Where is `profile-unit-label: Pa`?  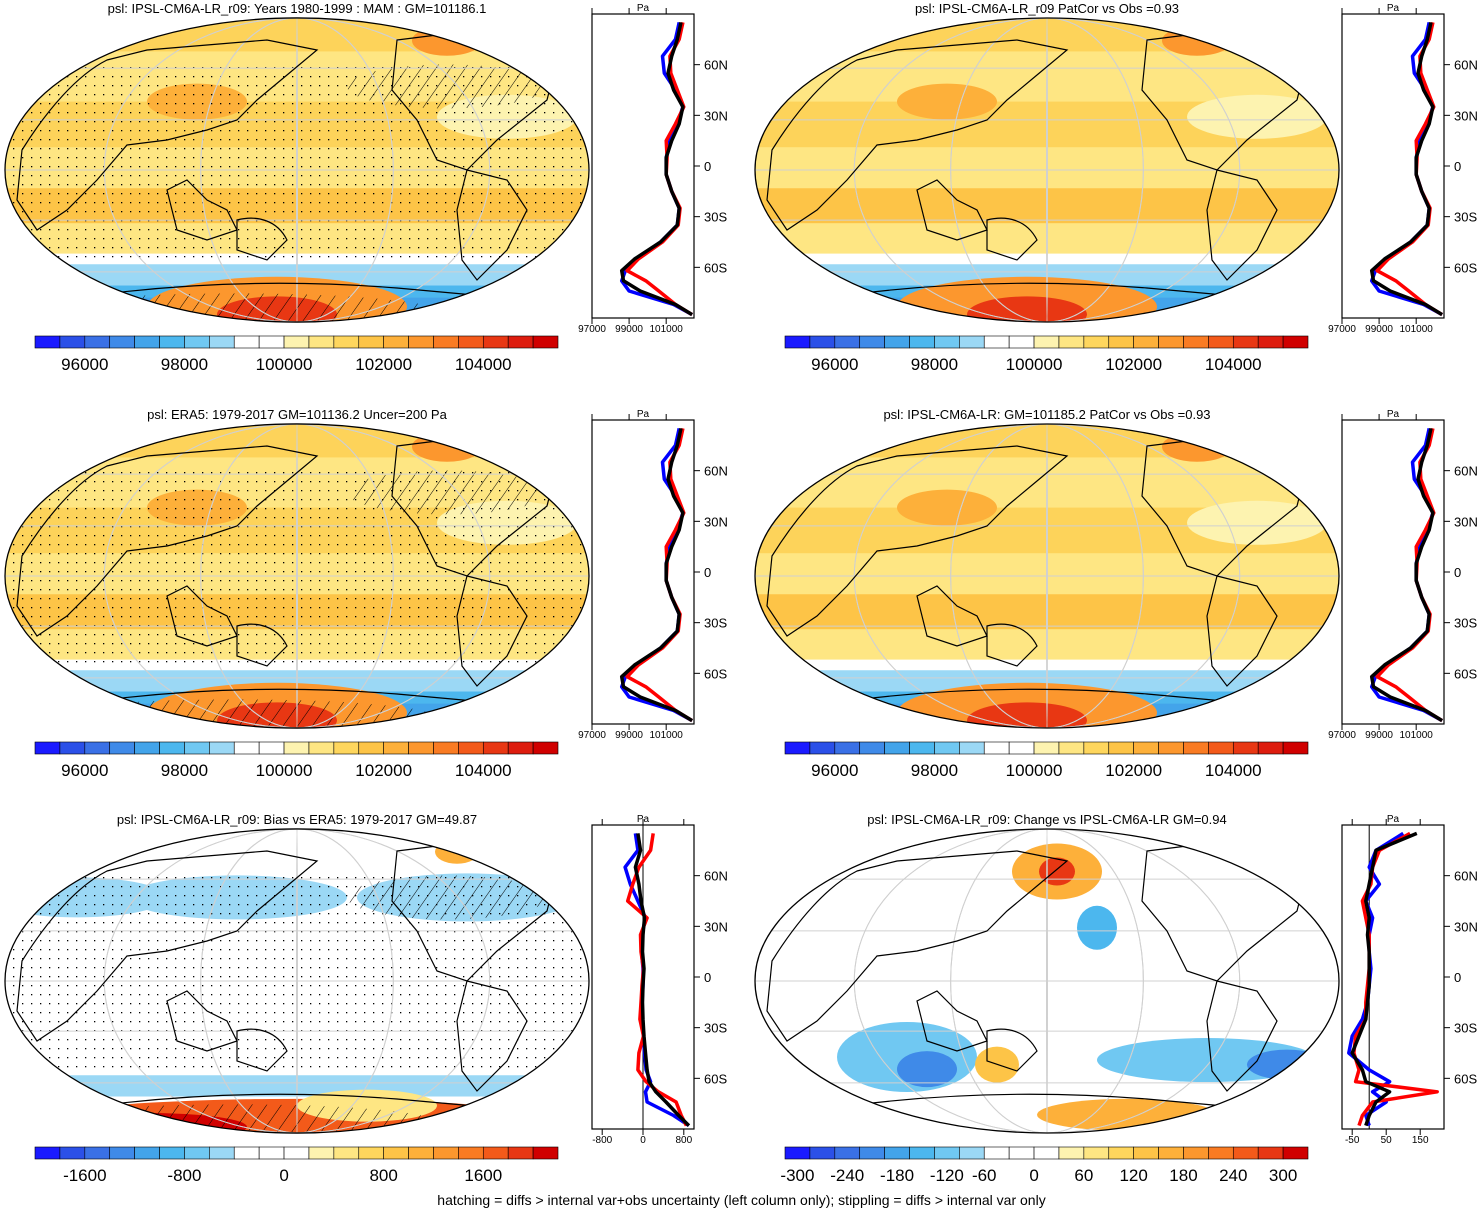 profile-unit-label: Pa is located at coordinates (643, 414).